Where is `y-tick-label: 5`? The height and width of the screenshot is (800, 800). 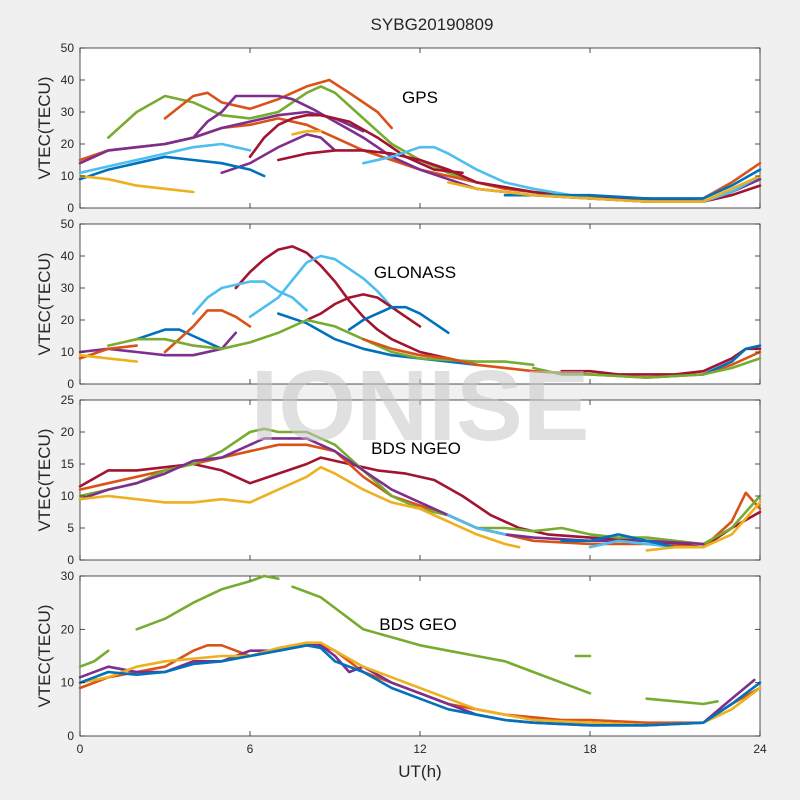
y-tick-label: 5 is located at coordinates (70, 528).